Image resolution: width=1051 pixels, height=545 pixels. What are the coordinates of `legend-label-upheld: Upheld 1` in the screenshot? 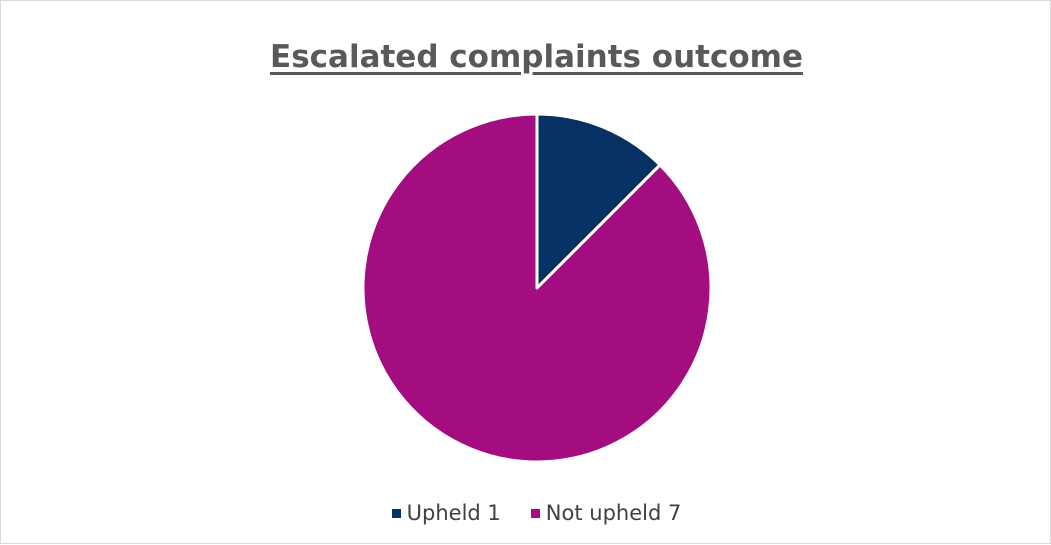 It's located at (453, 513).